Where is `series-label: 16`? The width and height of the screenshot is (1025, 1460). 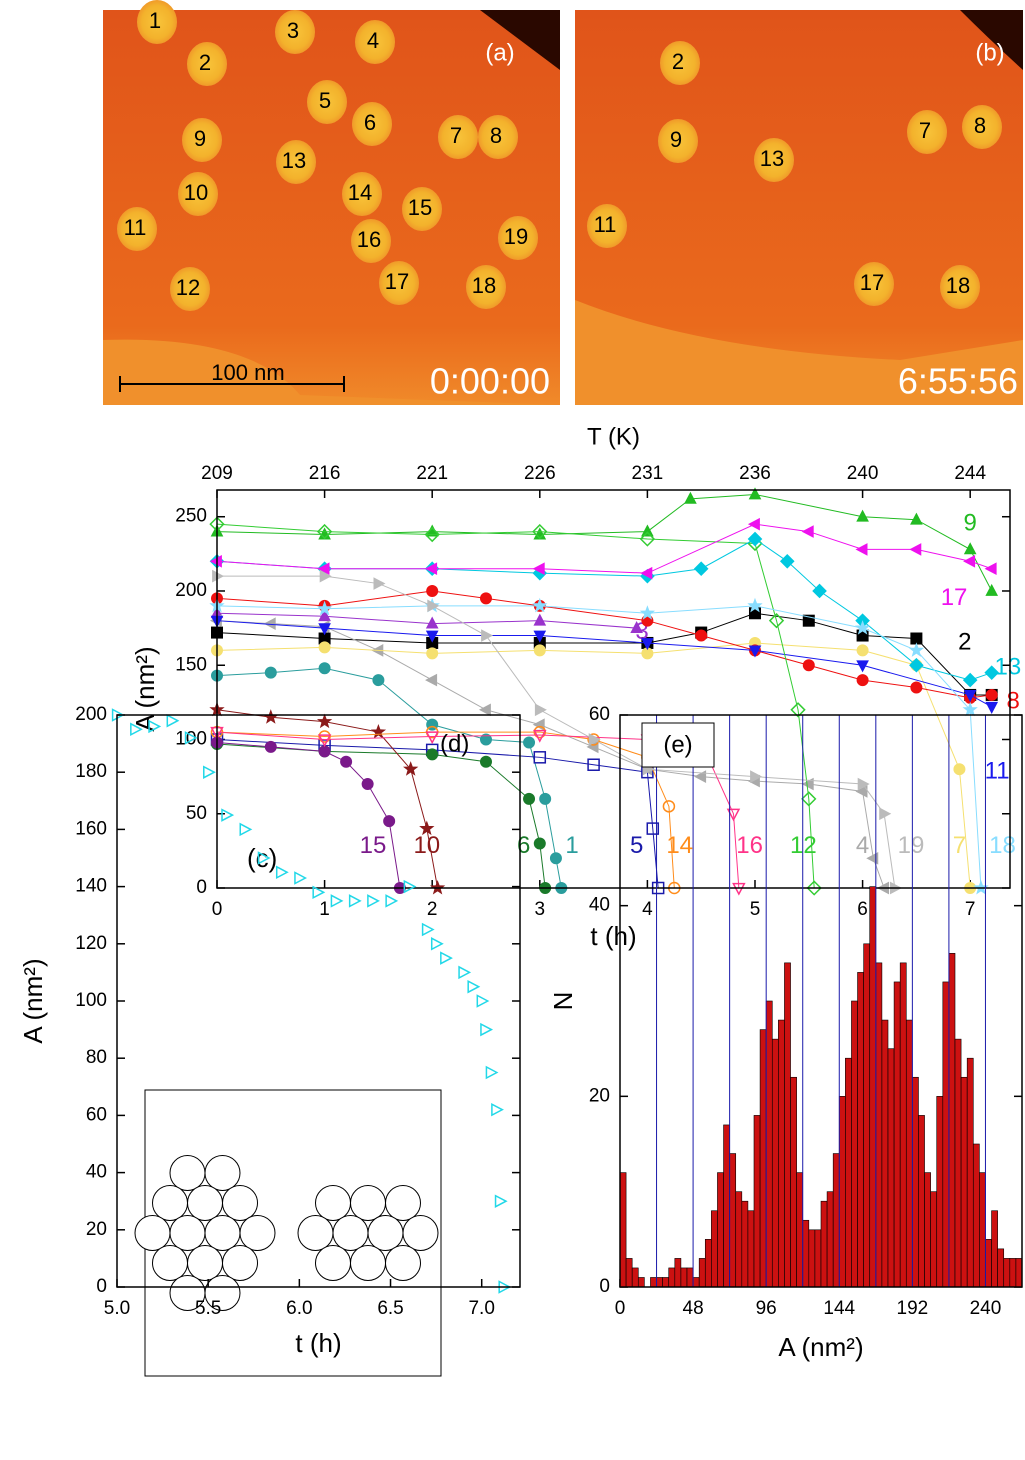
series-label: 16 is located at coordinates (749, 845).